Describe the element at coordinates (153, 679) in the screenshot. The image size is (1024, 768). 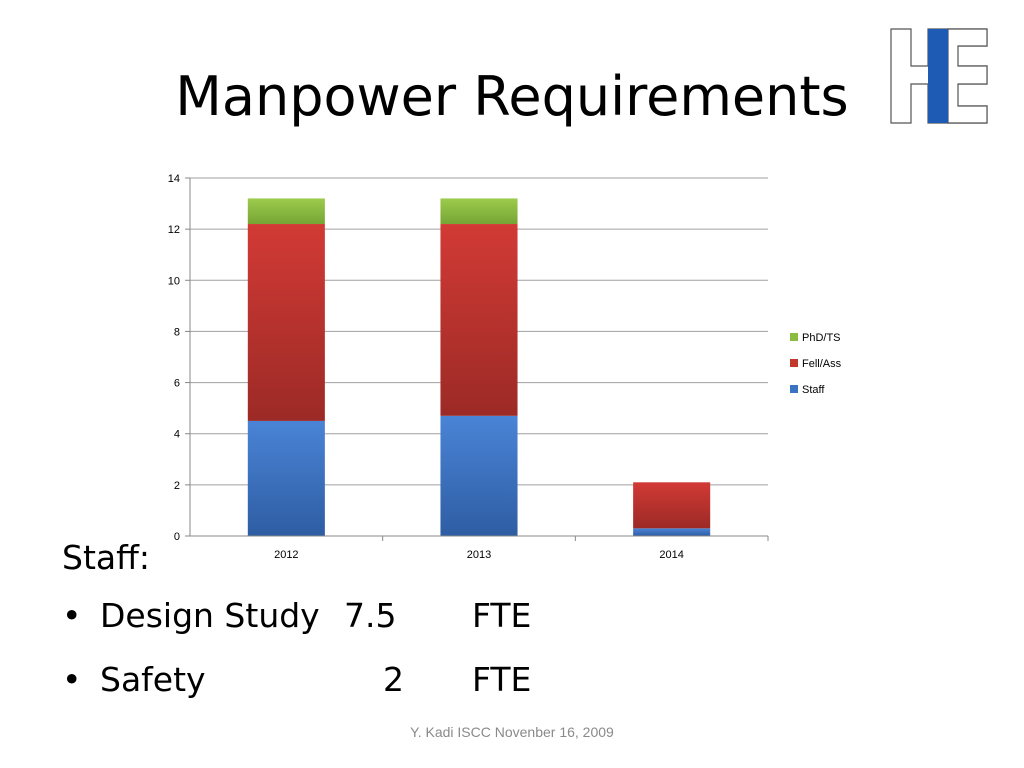
I see `bullet-label: Safety` at that location.